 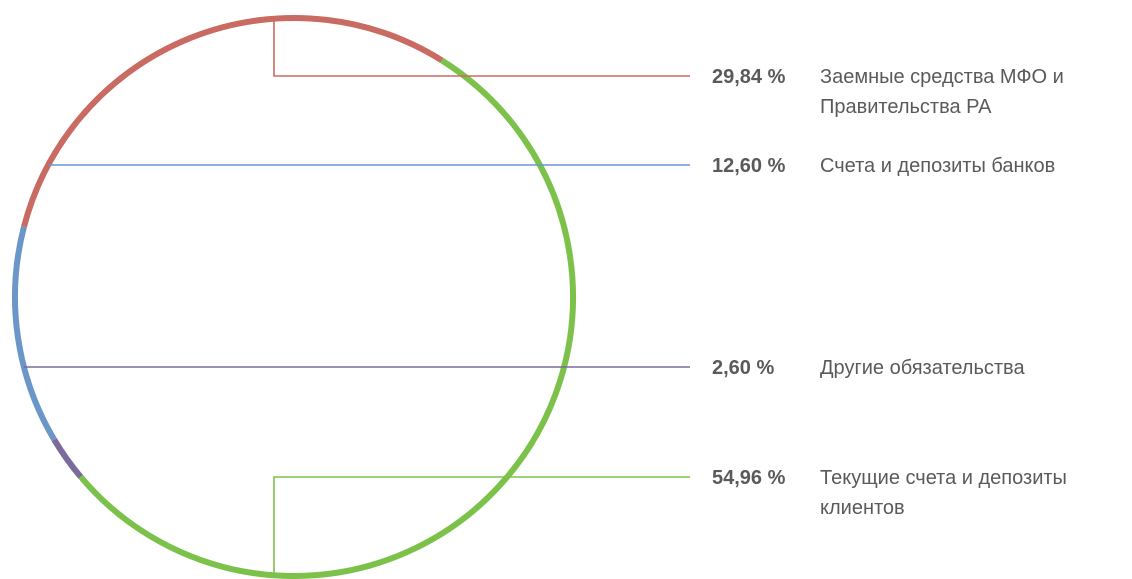 What do you see at coordinates (743, 368) in the screenshot?
I see `legend-value: 2,60 %` at bounding box center [743, 368].